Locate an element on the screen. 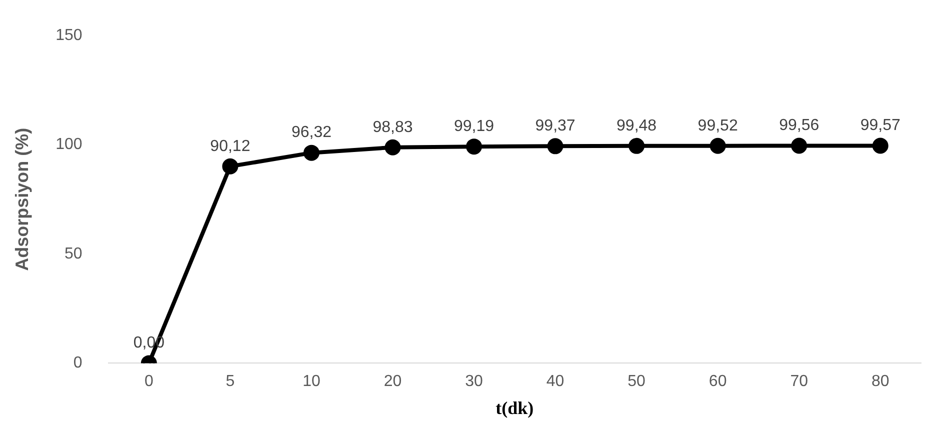  y-axis-title: Adsorpsiyon (%) is located at coordinates (22, 199).